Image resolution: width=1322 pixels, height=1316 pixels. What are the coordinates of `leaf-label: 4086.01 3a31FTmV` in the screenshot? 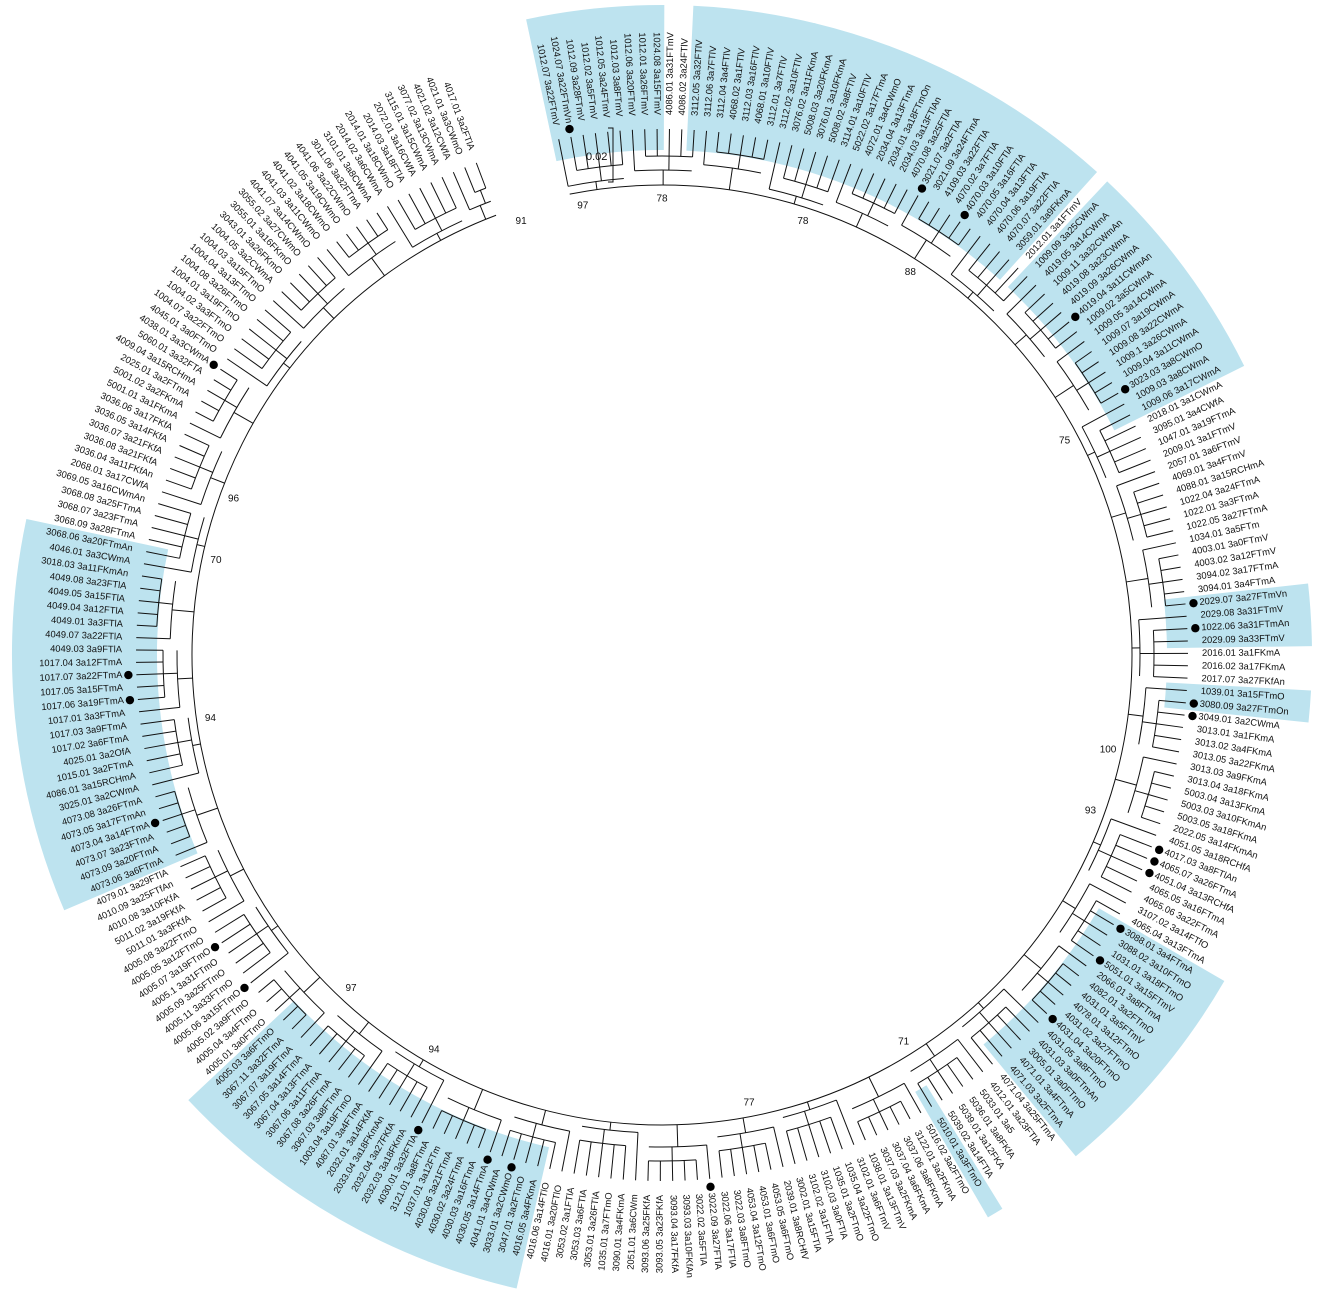 It's located at (669, 73).